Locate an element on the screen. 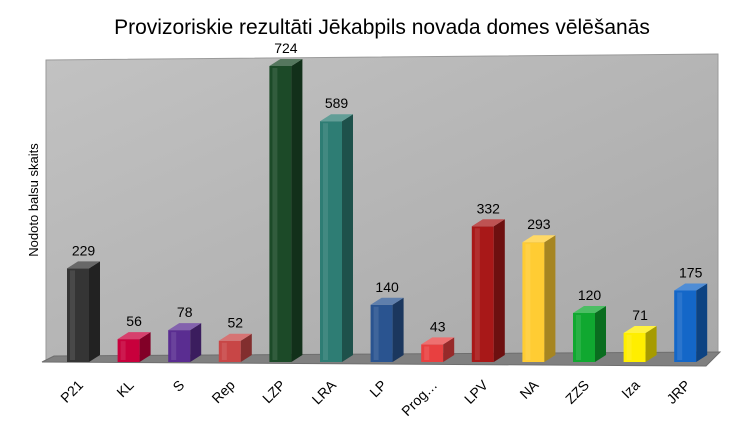 This screenshot has width=756, height=426. value-label: 229 is located at coordinates (84, 250).